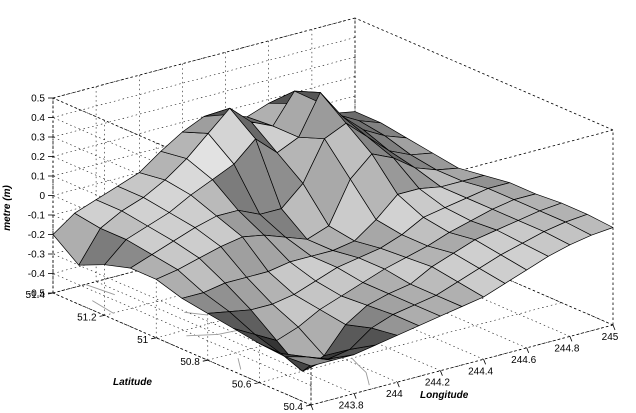  I want to click on x-tick-label: 245, so click(610, 337).